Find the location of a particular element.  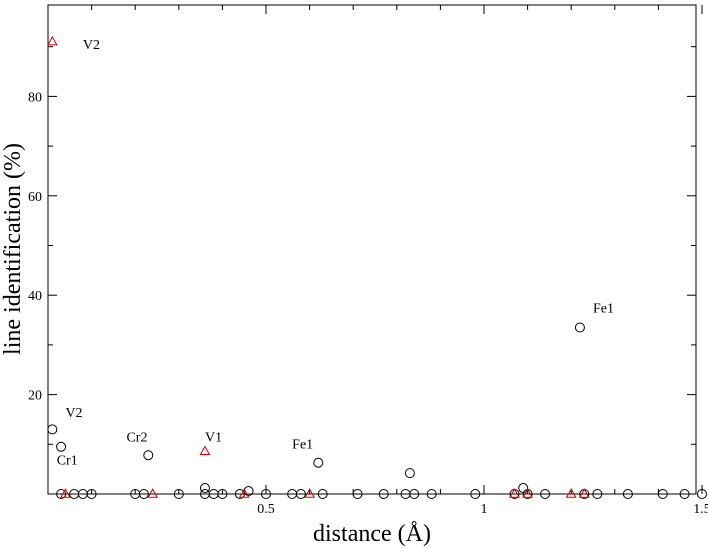

x-tick-label: 0.5 is located at coordinates (266, 509).